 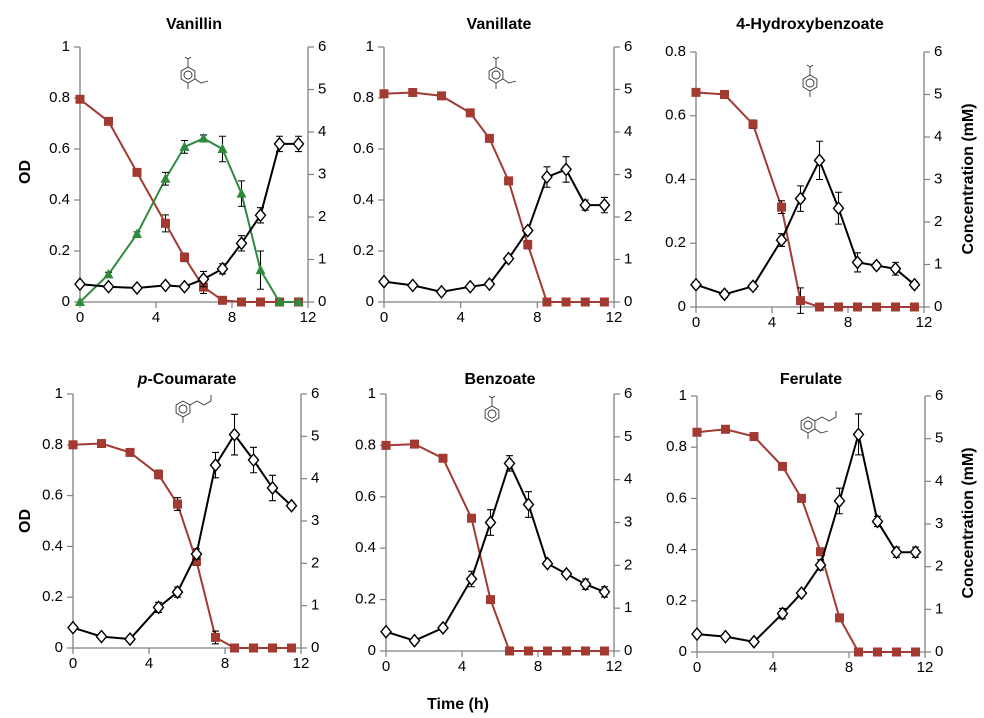 What do you see at coordinates (66, 301) in the screenshot?
I see `y-tick-label: 0` at bounding box center [66, 301].